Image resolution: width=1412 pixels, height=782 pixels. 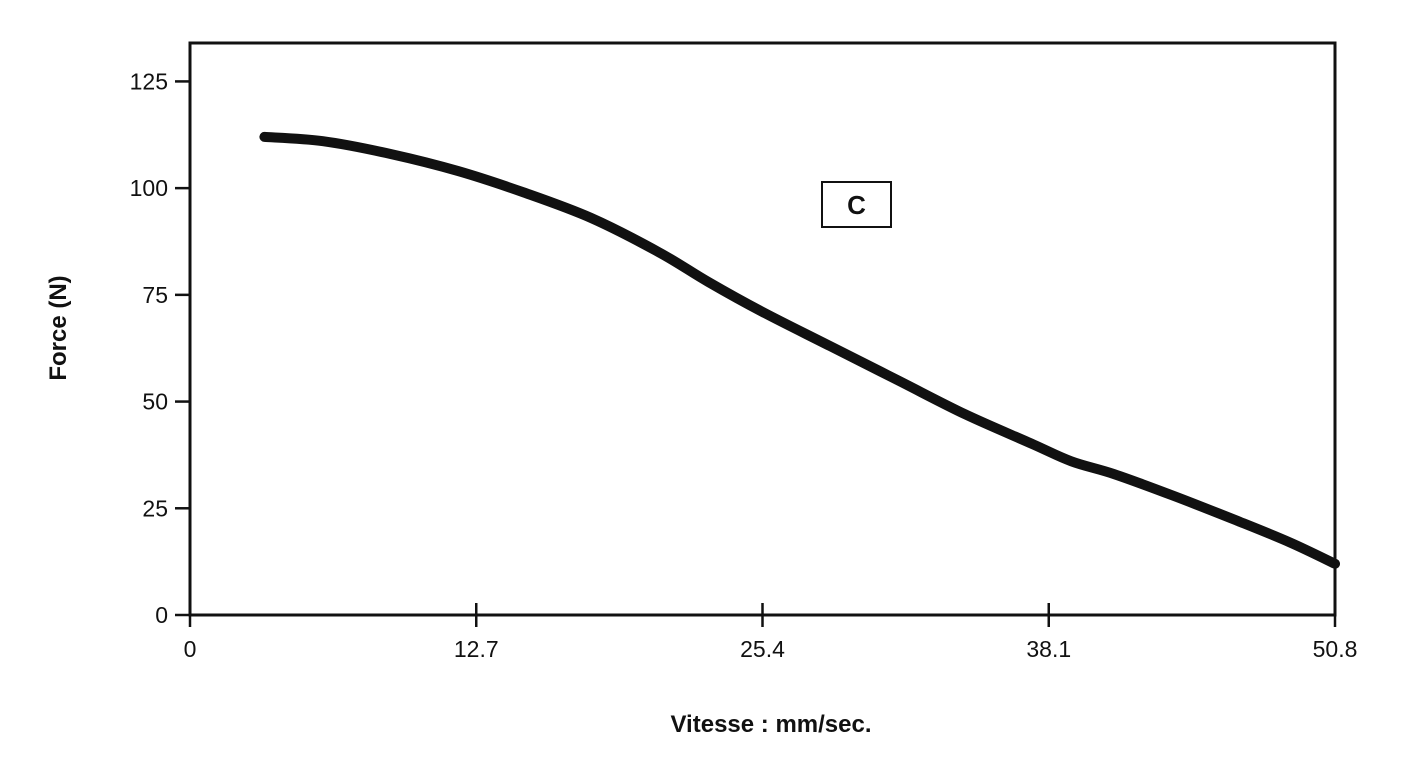 I want to click on x-tick-label: 38.1, so click(x=1048, y=649).